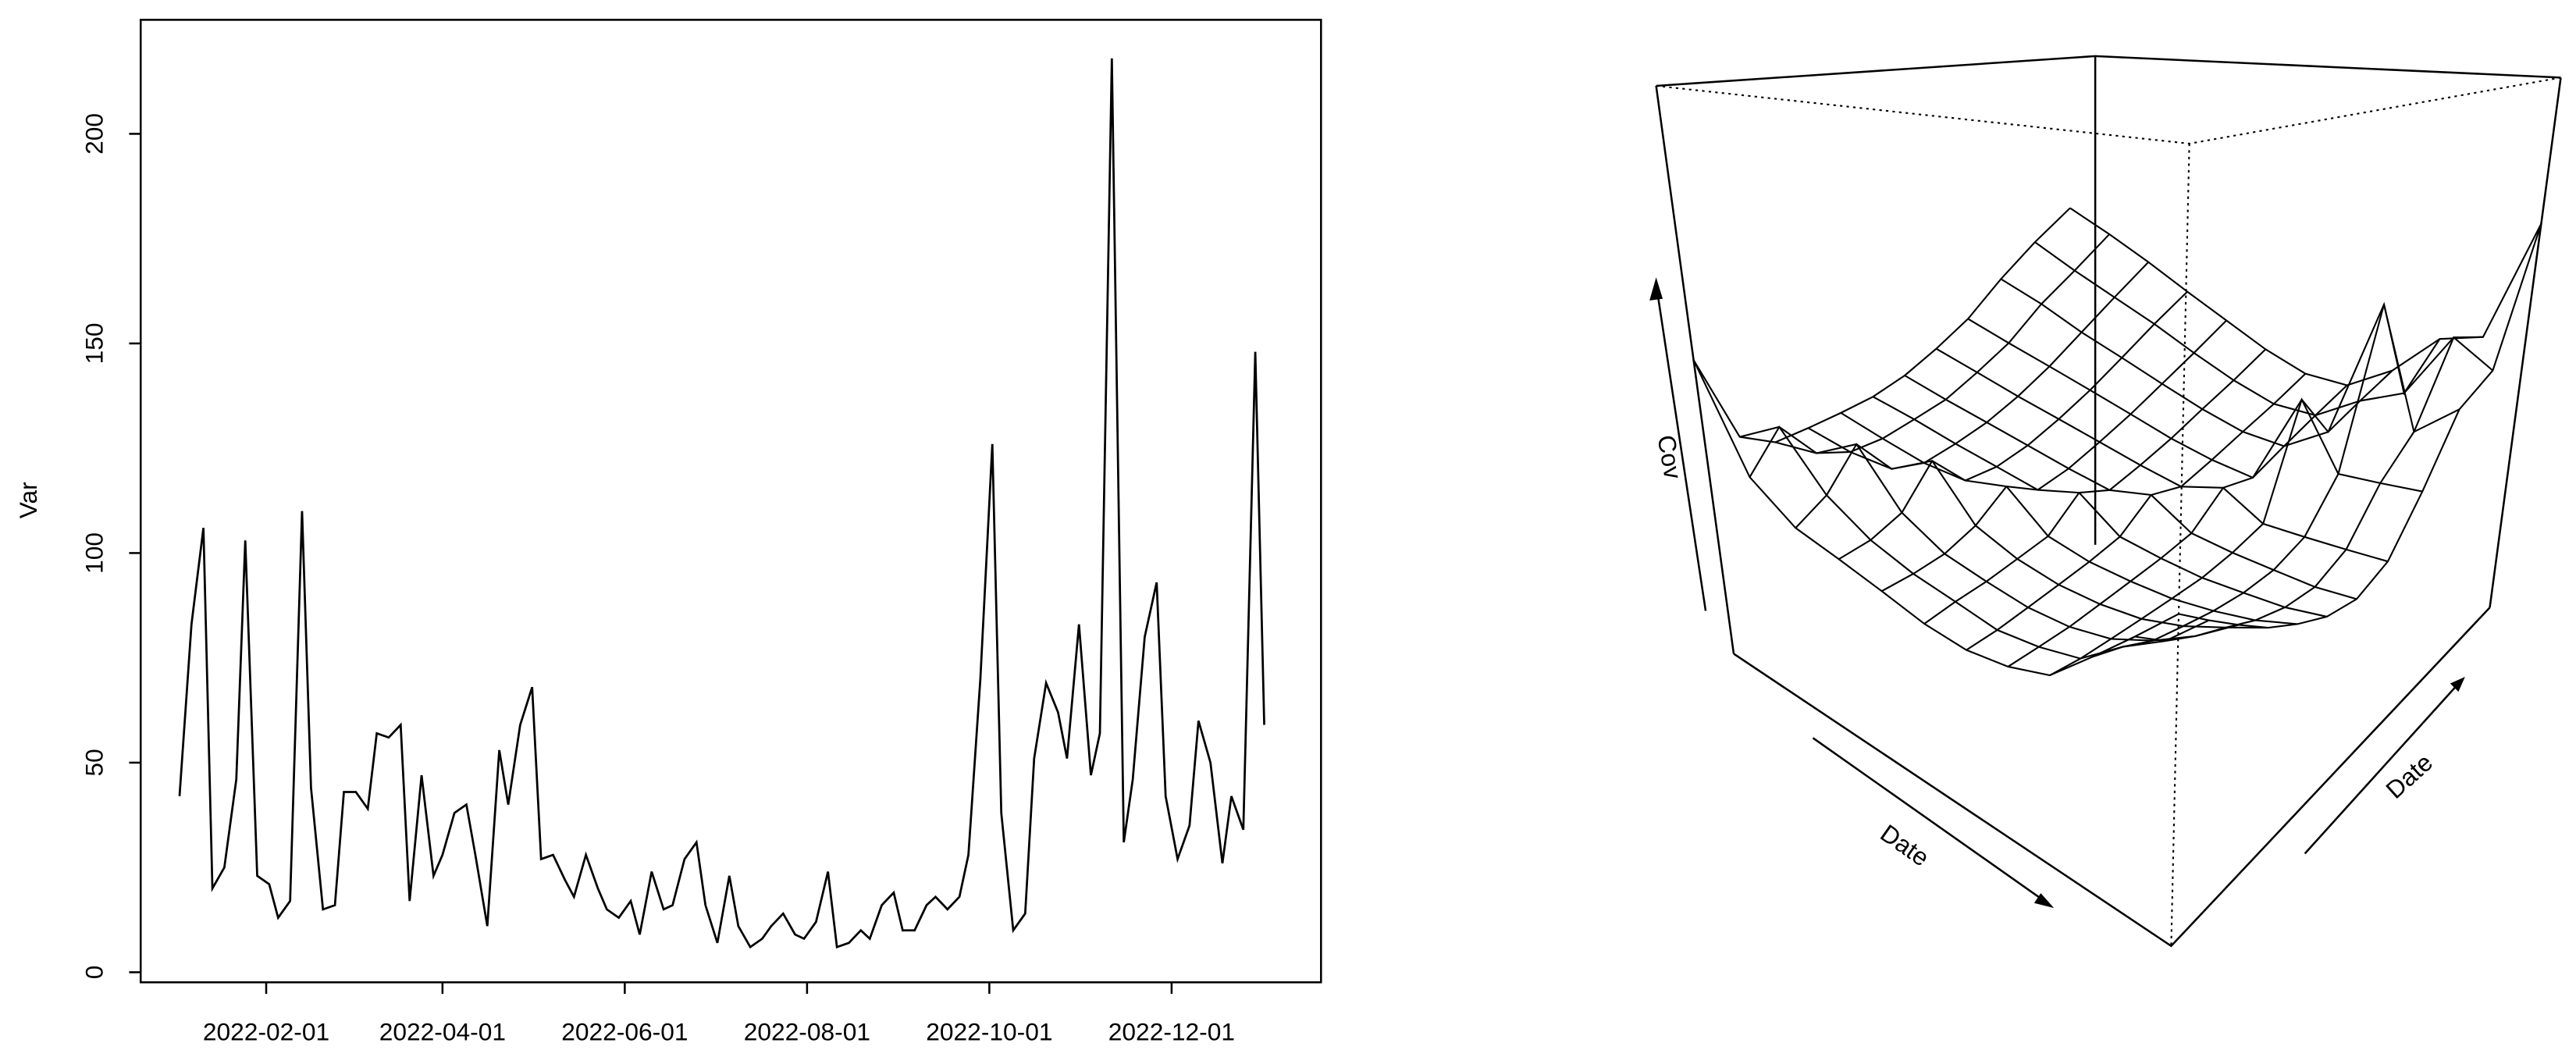 This screenshot has height=1050, width=2576. I want to click on z-axis-label: Cov, so click(1669, 456).